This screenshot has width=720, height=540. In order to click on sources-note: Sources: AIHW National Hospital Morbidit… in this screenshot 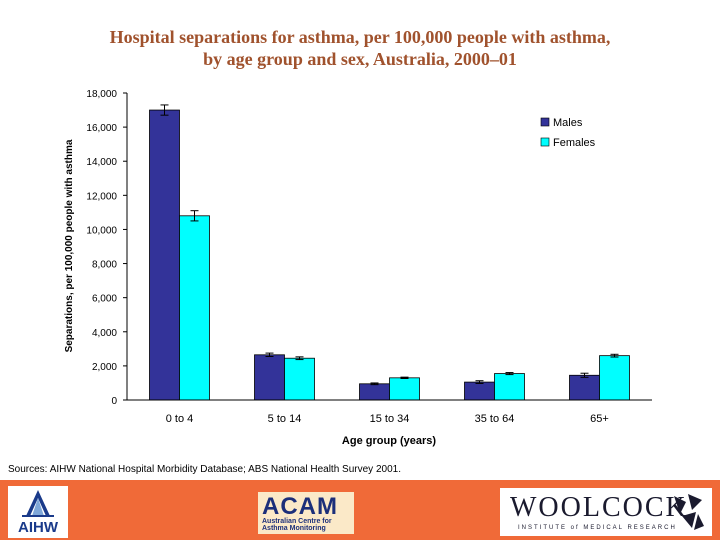, I will do `click(204, 469)`.